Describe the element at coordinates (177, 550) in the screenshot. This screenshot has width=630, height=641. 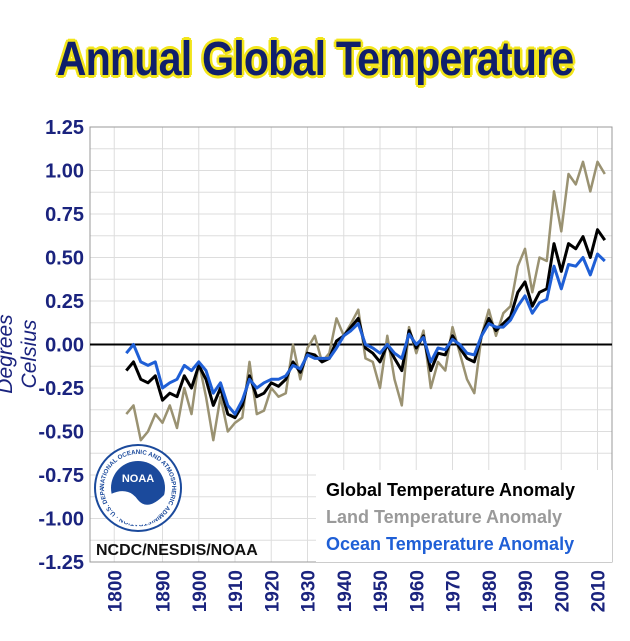
I see `credit-label: NCDC/NESDIS/NOAA` at that location.